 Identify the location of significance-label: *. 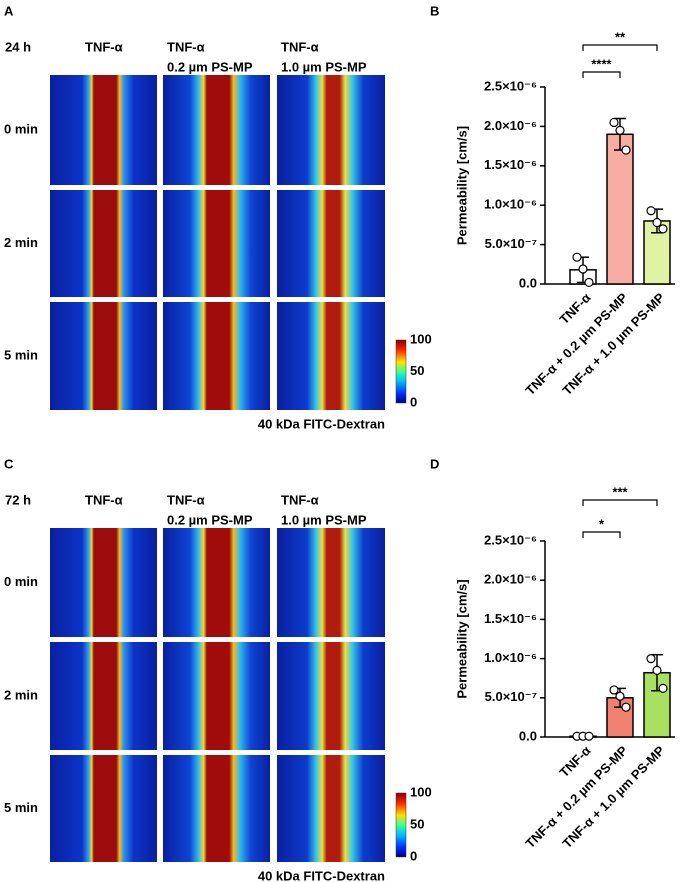
(602, 523).